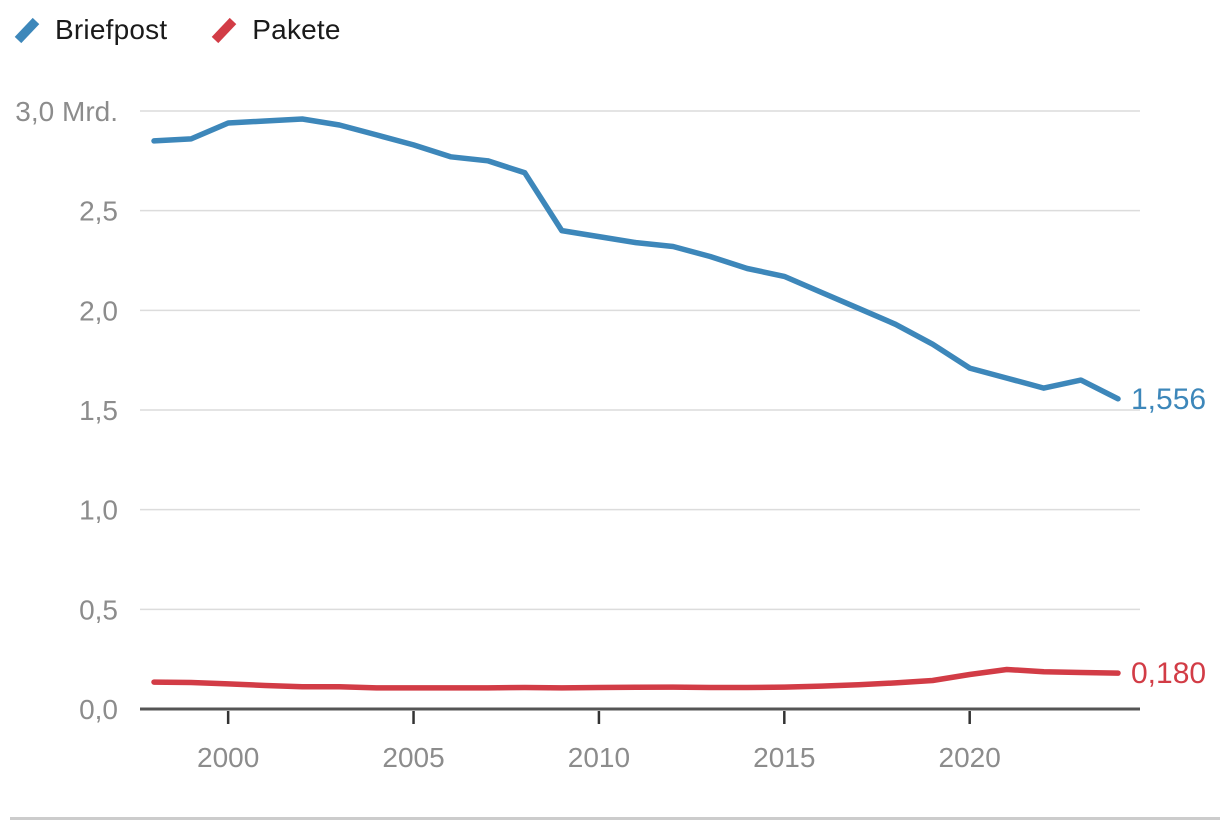 Image resolution: width=1220 pixels, height=835 pixels. I want to click on y-axis-label: 0,5, so click(98, 609).